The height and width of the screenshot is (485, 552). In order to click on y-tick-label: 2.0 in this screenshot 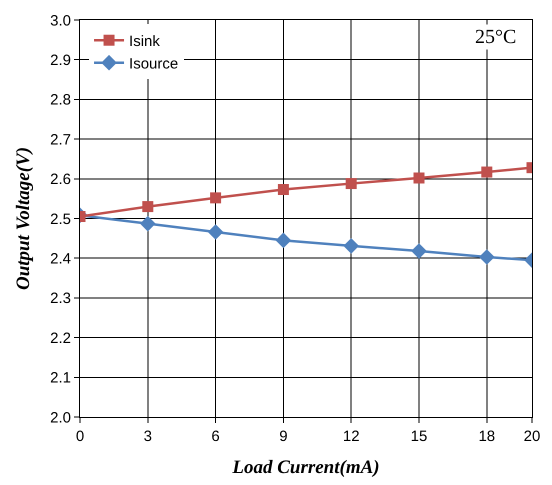, I will do `click(60, 417)`.